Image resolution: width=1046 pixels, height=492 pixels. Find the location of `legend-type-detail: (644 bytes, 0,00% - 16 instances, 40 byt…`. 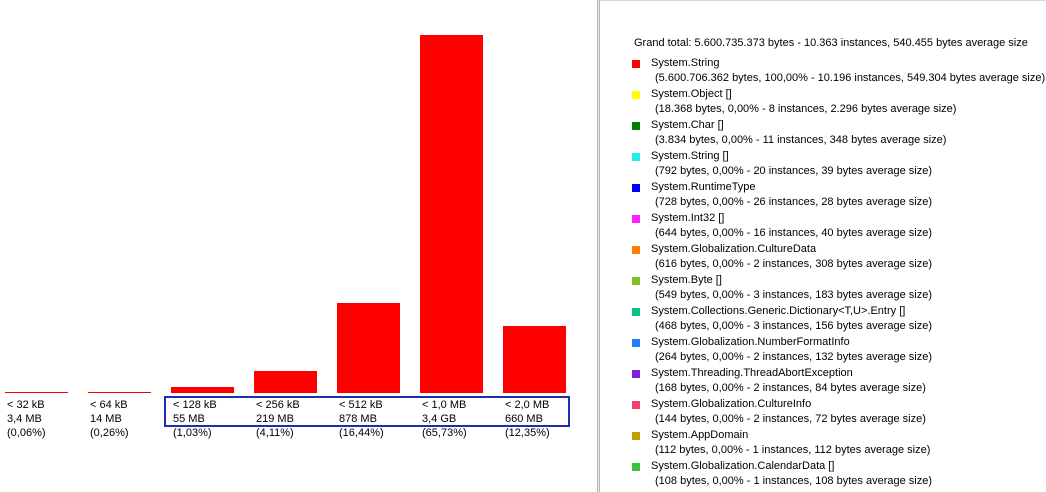

legend-type-detail: (644 bytes, 0,00% - 16 instances, 40 byt… is located at coordinates (793, 233).